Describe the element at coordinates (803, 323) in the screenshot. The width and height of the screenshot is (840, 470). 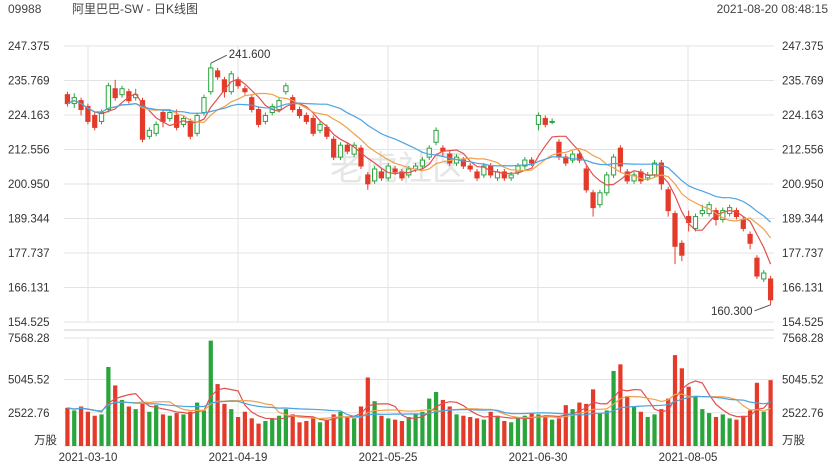
I see `price-tick-right: 154.525` at that location.